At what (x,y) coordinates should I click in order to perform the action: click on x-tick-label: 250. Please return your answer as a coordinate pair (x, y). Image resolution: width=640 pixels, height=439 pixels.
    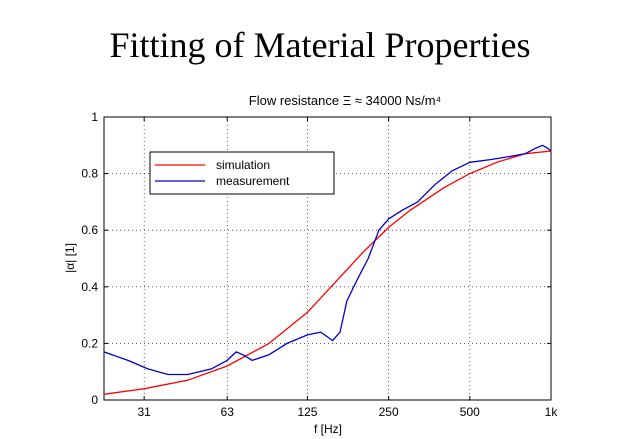
    Looking at the image, I should click on (389, 412).